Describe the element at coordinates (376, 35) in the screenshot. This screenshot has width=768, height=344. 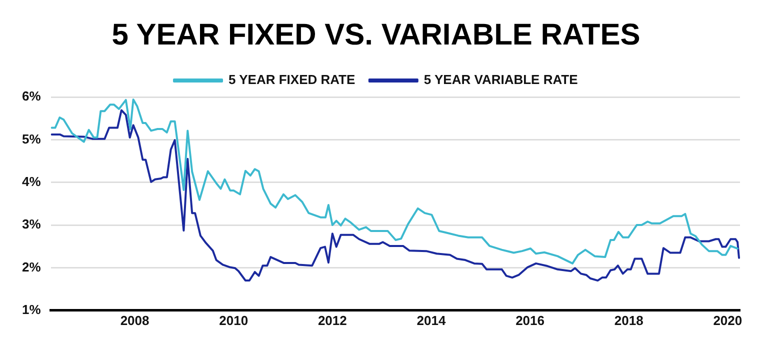
I see `chart-title: 5 YEAR FIXED VS. VARIABLE RATES` at that location.